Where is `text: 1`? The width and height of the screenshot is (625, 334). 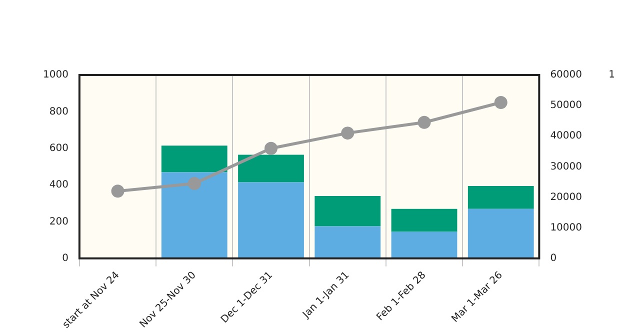
text: 1 is located at coordinates (611, 75).